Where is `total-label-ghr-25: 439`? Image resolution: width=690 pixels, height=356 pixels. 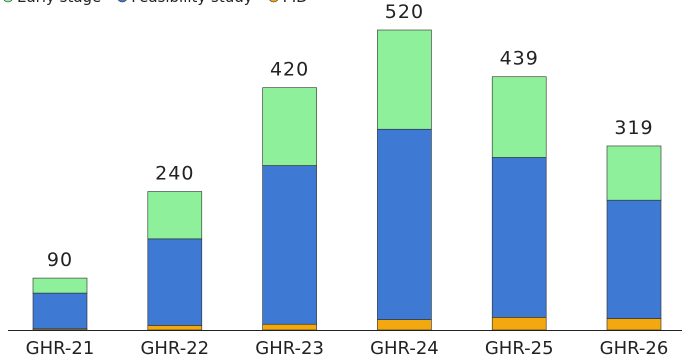
total-label-ghr-25: 439 is located at coordinates (519, 59).